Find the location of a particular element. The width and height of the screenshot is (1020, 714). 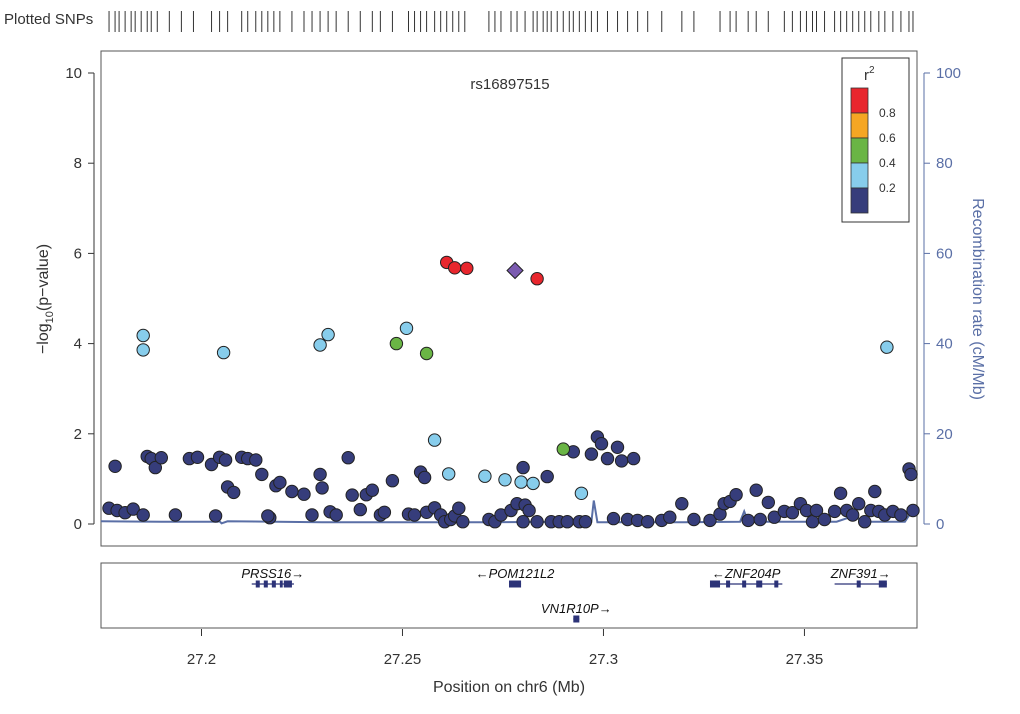

y-left-tick-label: 10 is located at coordinates (73, 73).